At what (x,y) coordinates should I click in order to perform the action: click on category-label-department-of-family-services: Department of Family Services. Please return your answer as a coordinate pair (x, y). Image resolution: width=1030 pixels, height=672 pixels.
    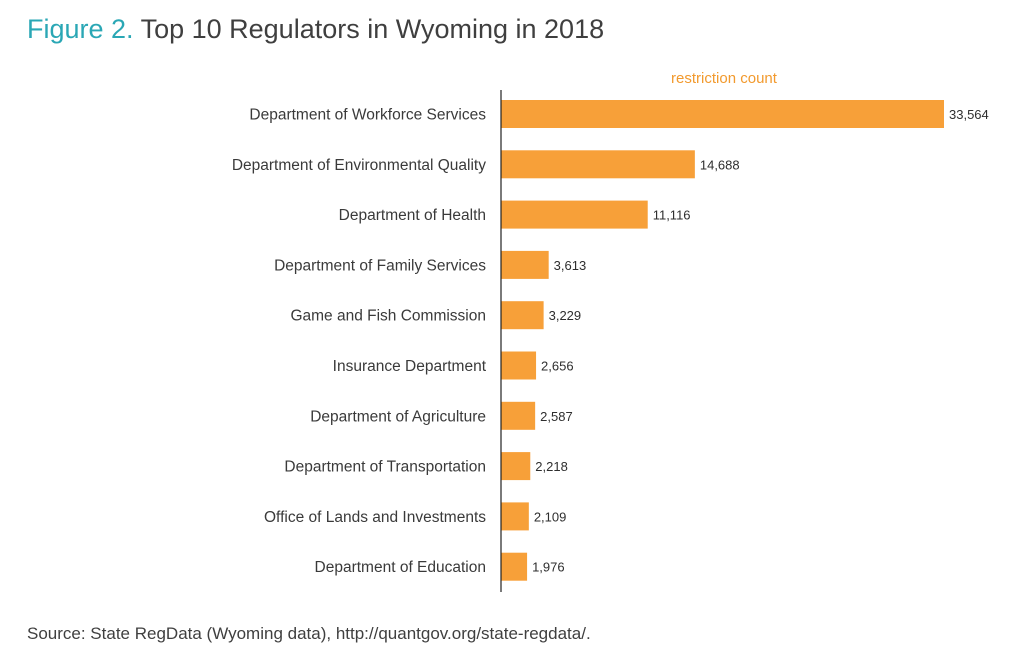
    Looking at the image, I should click on (380, 265).